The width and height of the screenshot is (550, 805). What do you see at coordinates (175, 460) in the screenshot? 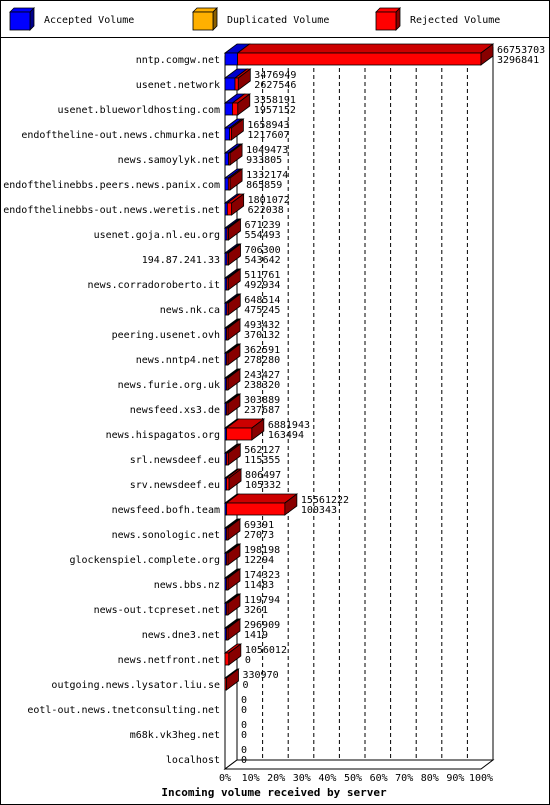
I see `category-label: srl.newsdeef.eu` at bounding box center [175, 460].